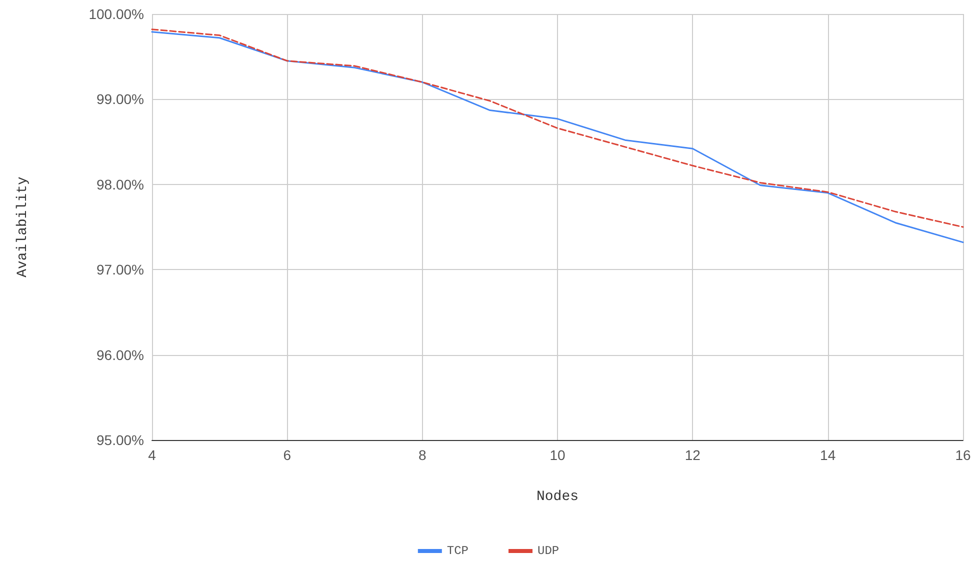 The image size is (977, 570). What do you see at coordinates (120, 270) in the screenshot?
I see `y-tick-label: 97.00%` at bounding box center [120, 270].